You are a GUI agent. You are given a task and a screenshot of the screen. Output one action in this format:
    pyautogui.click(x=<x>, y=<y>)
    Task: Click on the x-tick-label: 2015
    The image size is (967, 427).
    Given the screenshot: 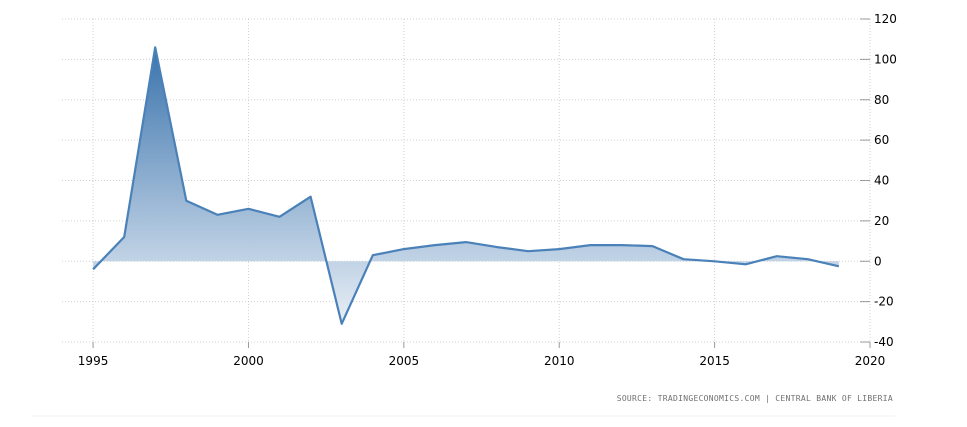 What is the action you would take?
    pyautogui.click(x=714, y=361)
    